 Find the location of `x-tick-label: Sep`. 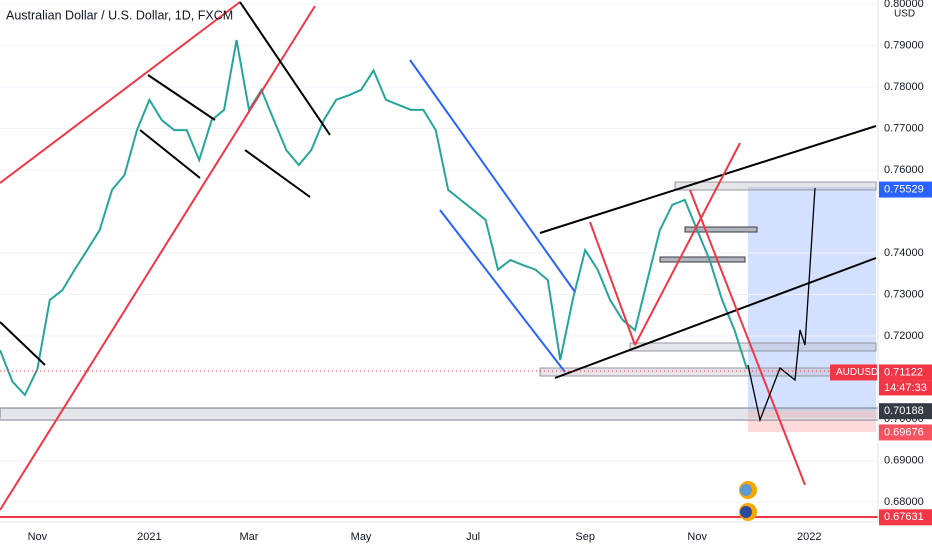

x-tick-label: Sep is located at coordinates (585, 537).